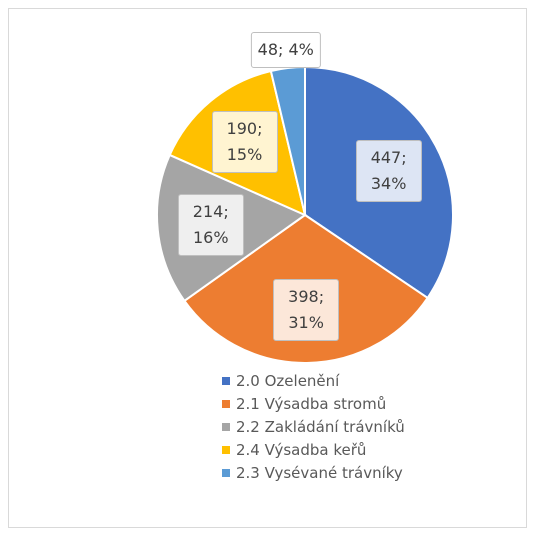  What do you see at coordinates (244, 142) in the screenshot?
I see `data-label: 190; 15%` at bounding box center [244, 142].